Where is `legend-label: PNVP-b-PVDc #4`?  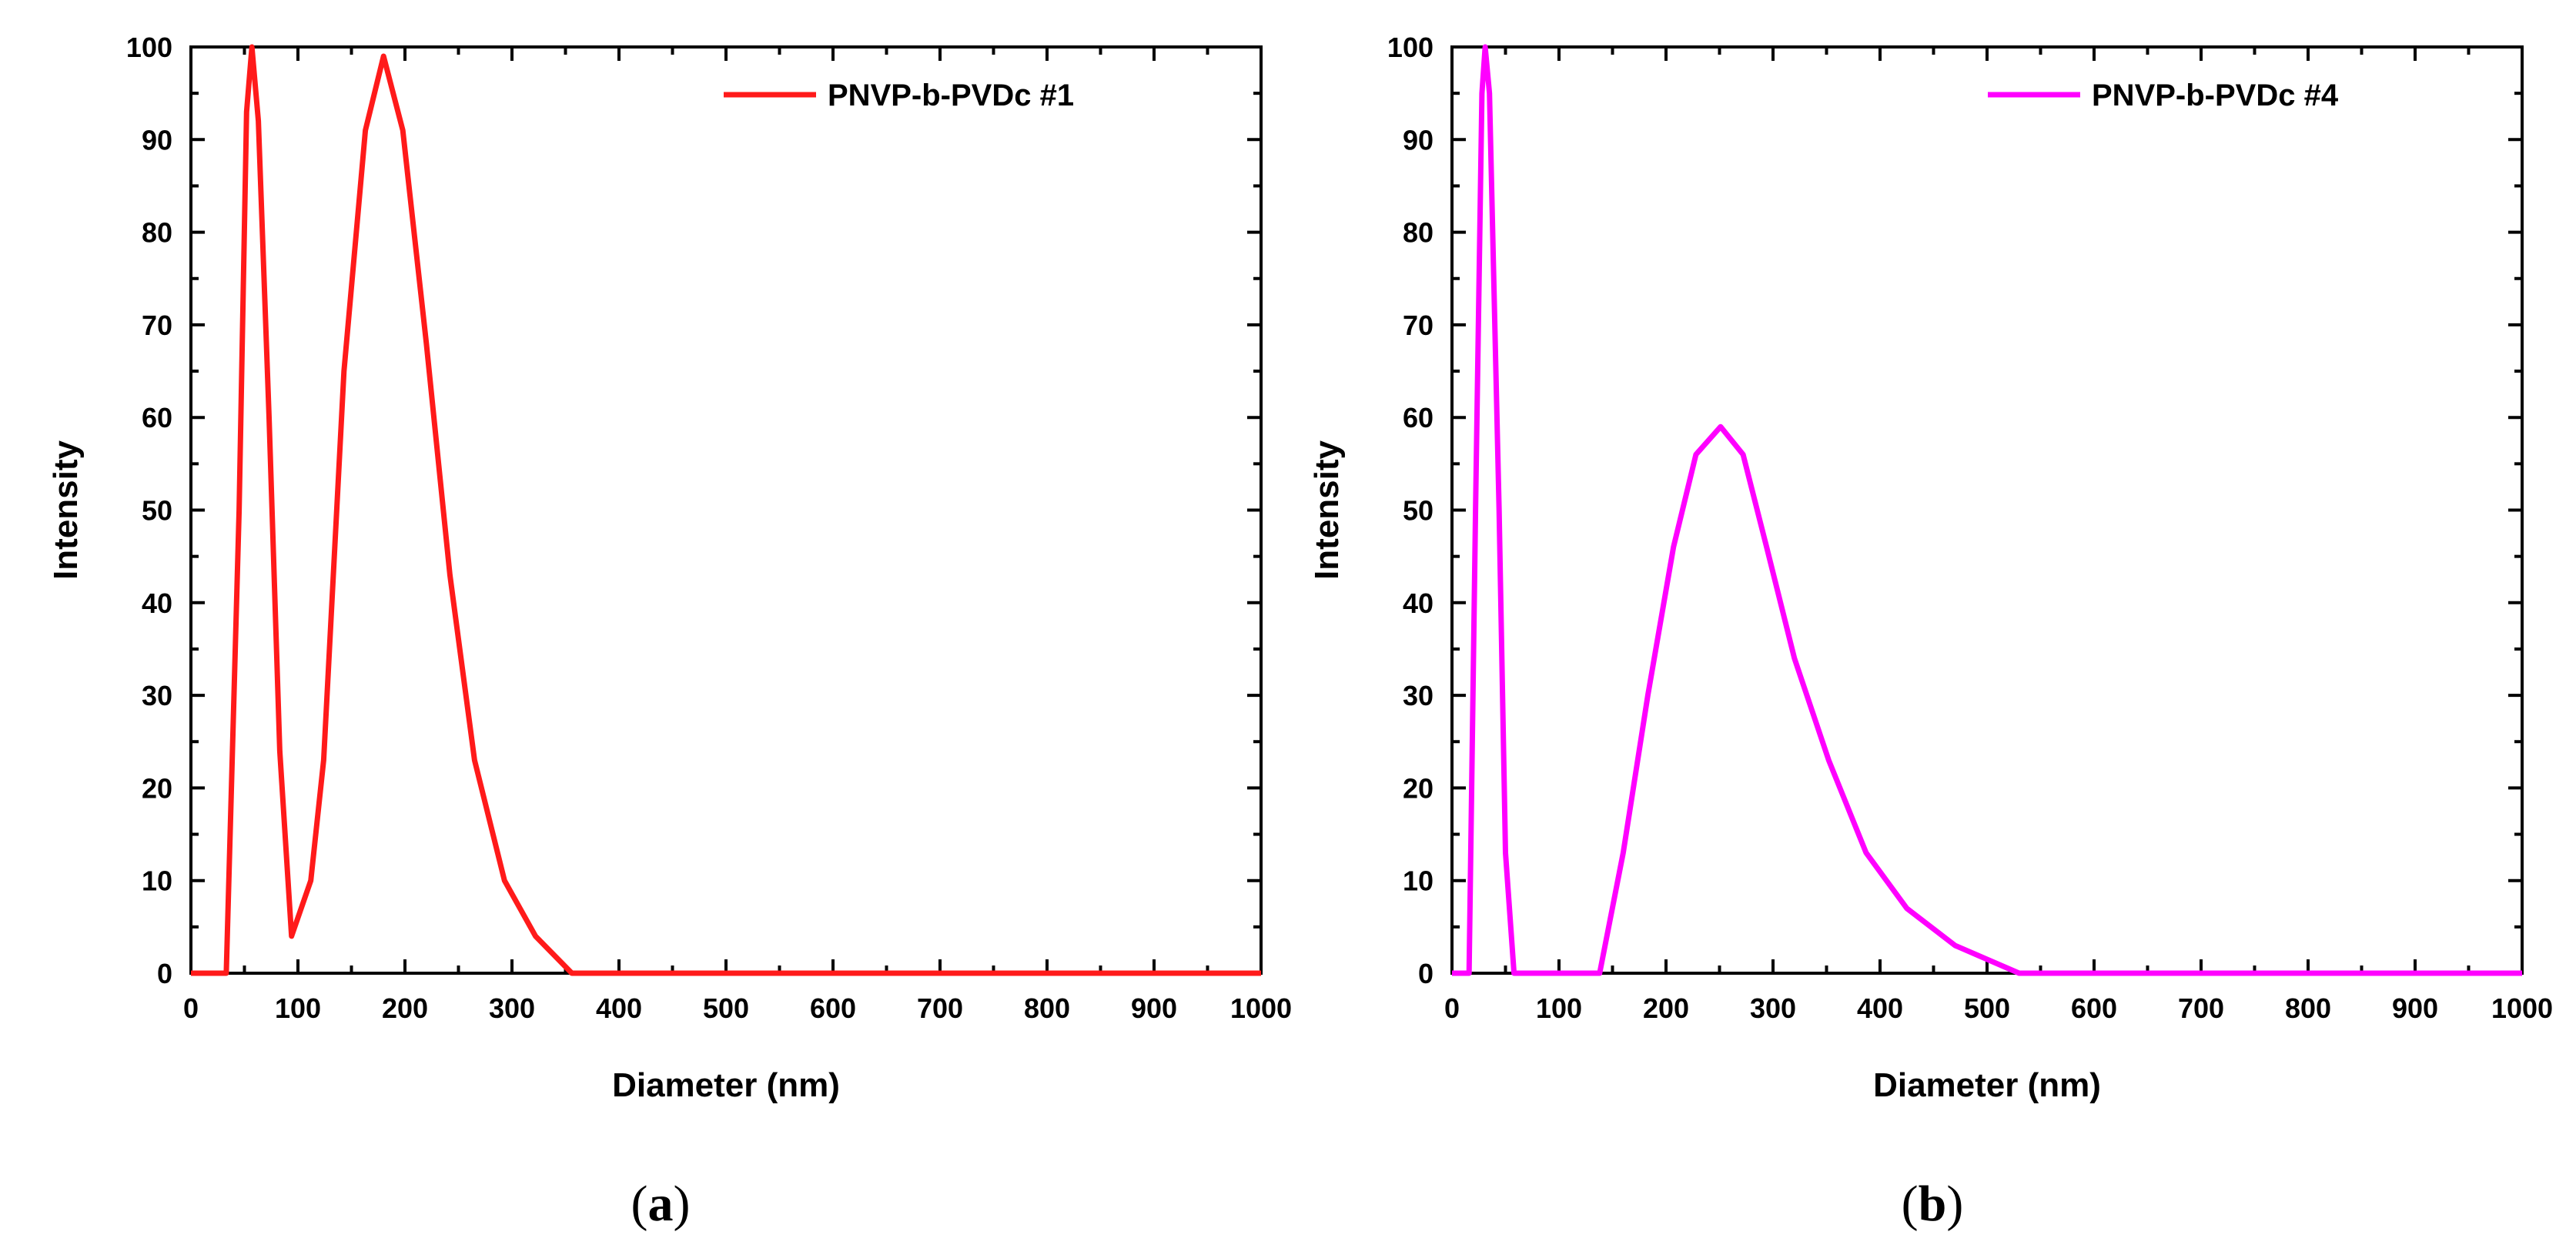 legend-label: PNVP-b-PVDc #4 is located at coordinates (2215, 95).